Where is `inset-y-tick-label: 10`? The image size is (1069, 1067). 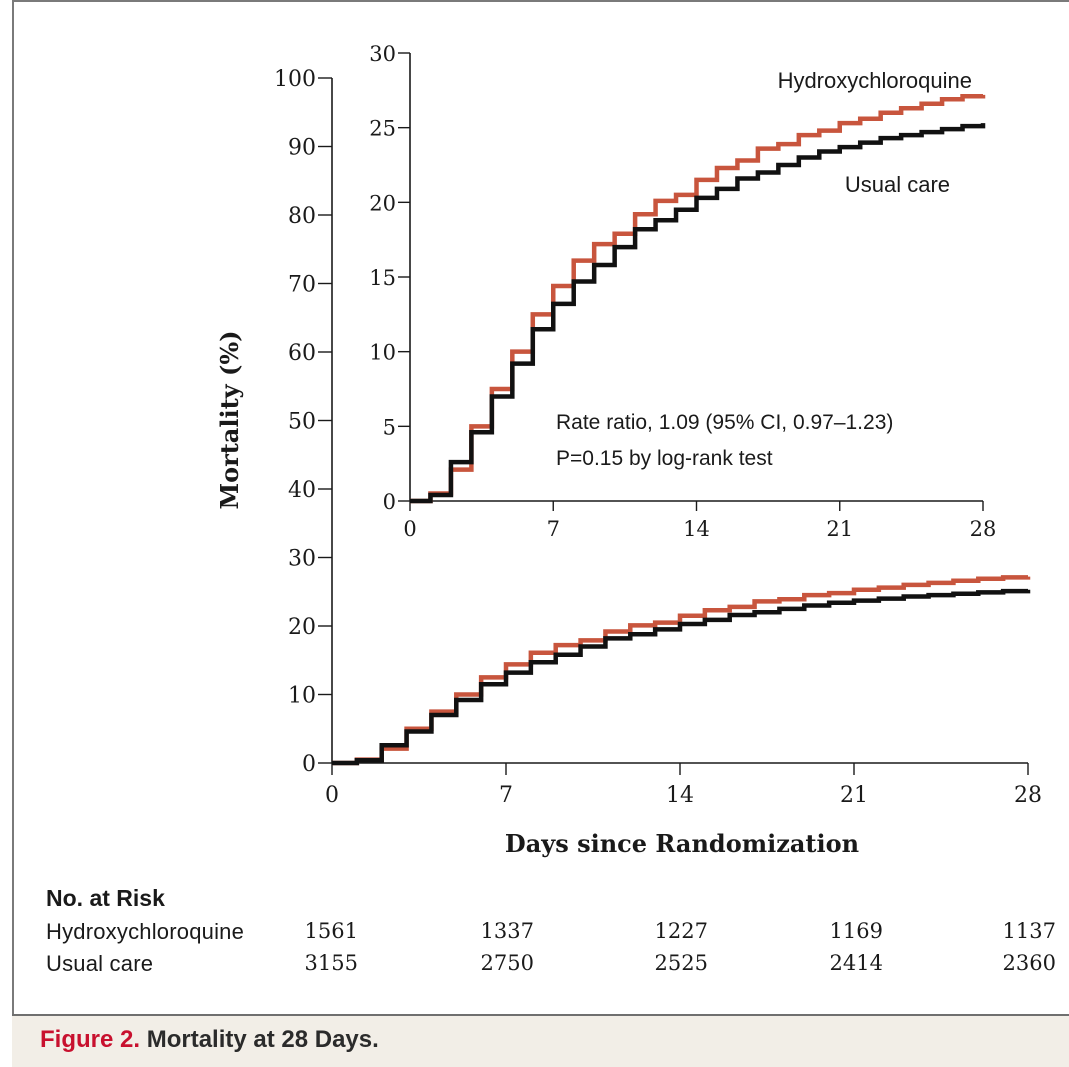 inset-y-tick-label: 10 is located at coordinates (382, 353).